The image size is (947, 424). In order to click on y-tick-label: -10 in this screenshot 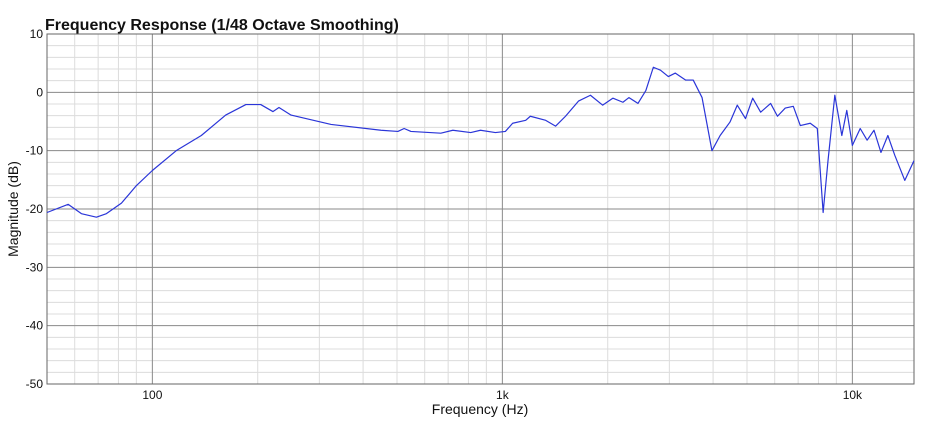, I will do `click(35, 151)`.